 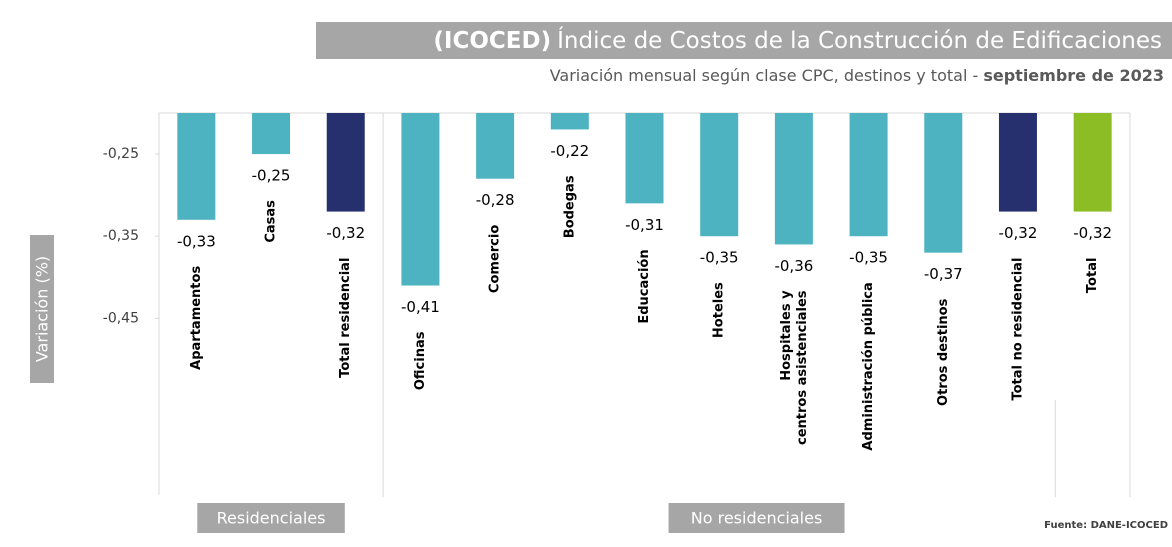 I want to click on x-tick-label: Total residencial, so click(x=345, y=318).